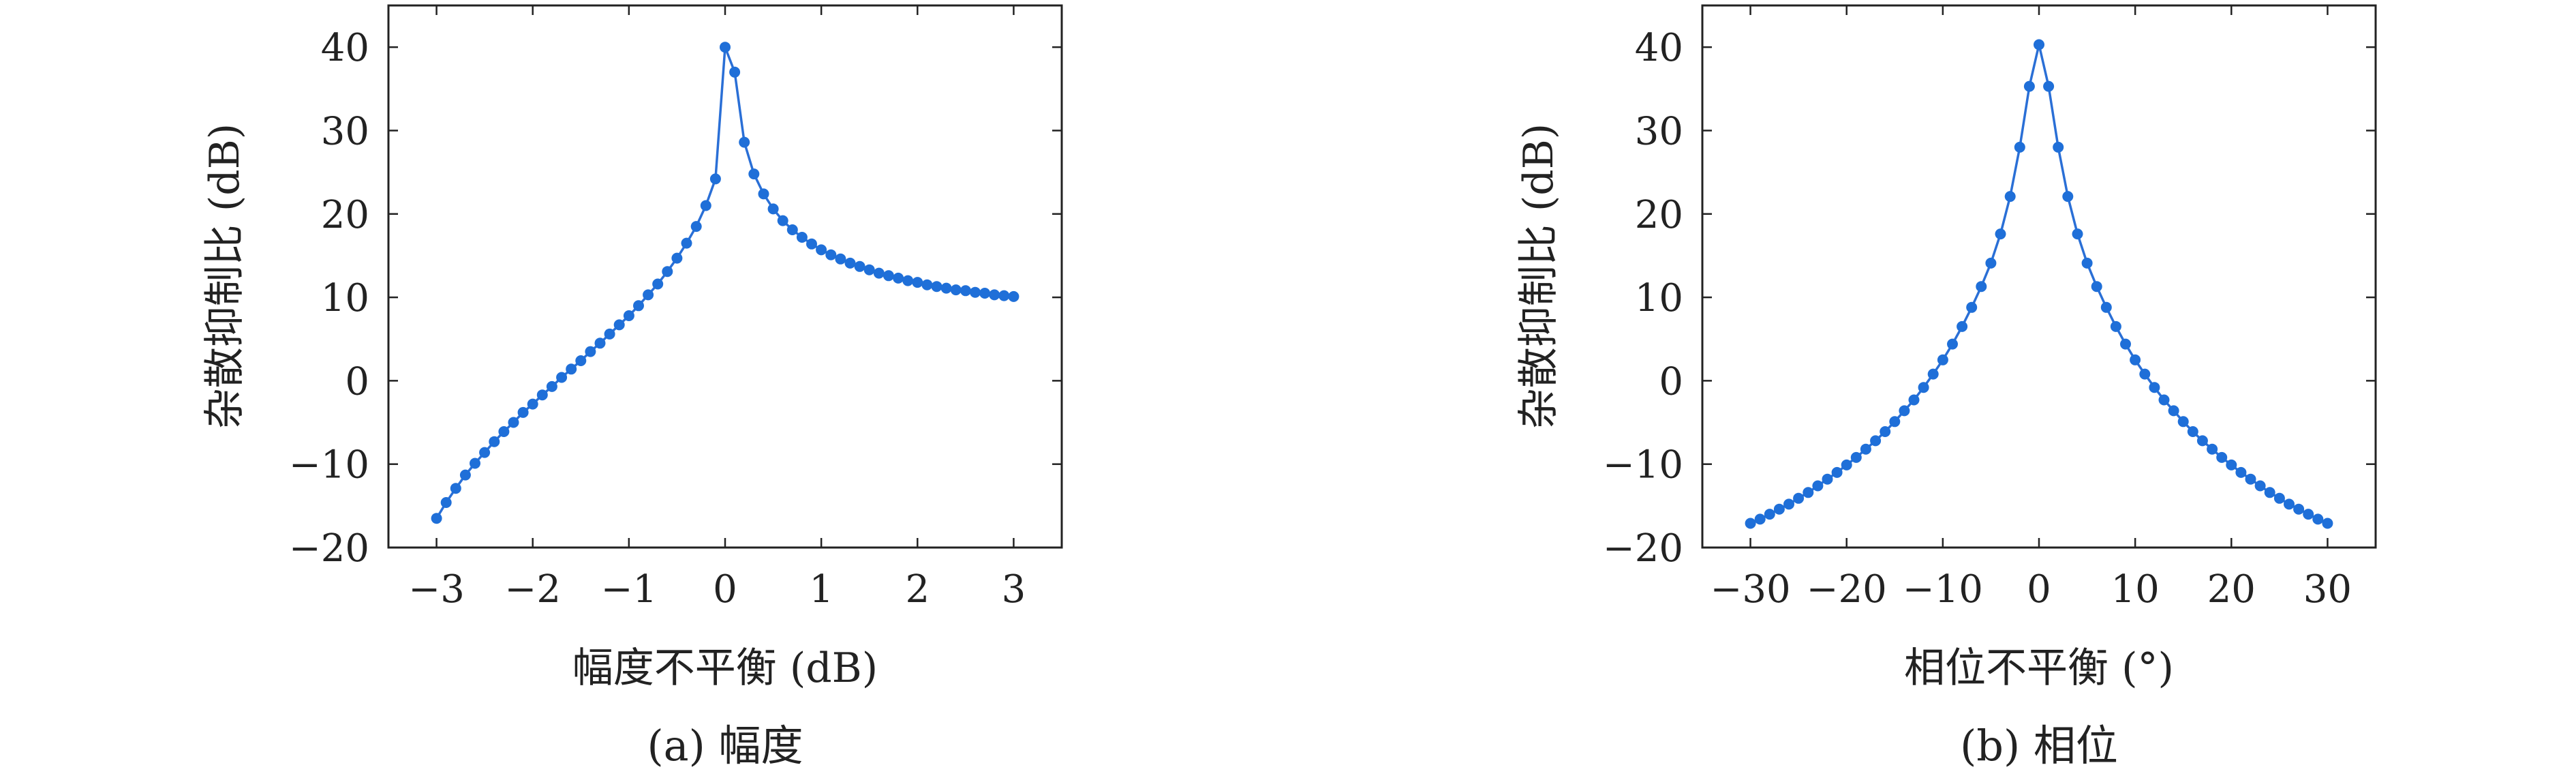  Describe the element at coordinates (436, 589) in the screenshot. I see `x-tick-label: −3` at that location.